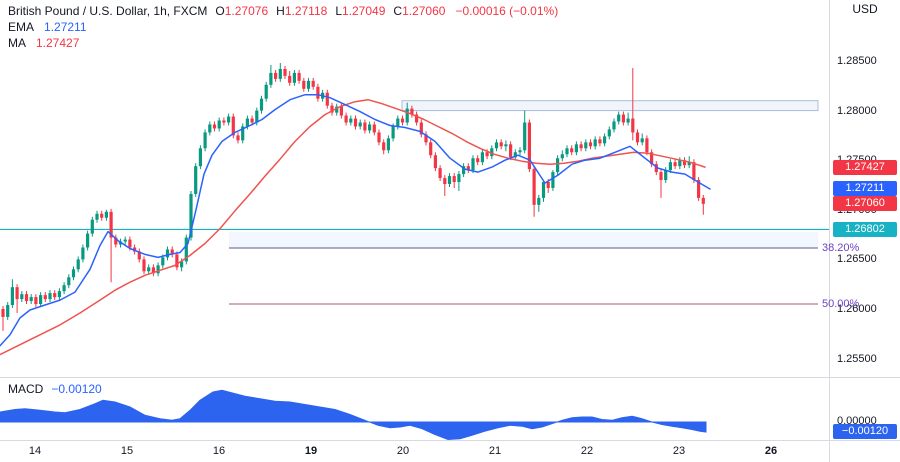  What do you see at coordinates (108, 11) in the screenshot?
I see `symbol-title: British Pound / U.S. Dollar, 1h, FXCM` at bounding box center [108, 11].